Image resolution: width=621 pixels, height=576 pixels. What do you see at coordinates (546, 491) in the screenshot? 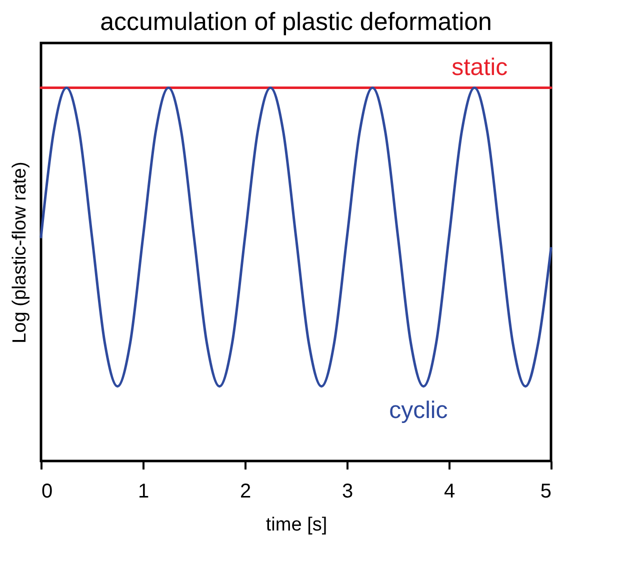
I see `x-tick-label: 5` at bounding box center [546, 491].